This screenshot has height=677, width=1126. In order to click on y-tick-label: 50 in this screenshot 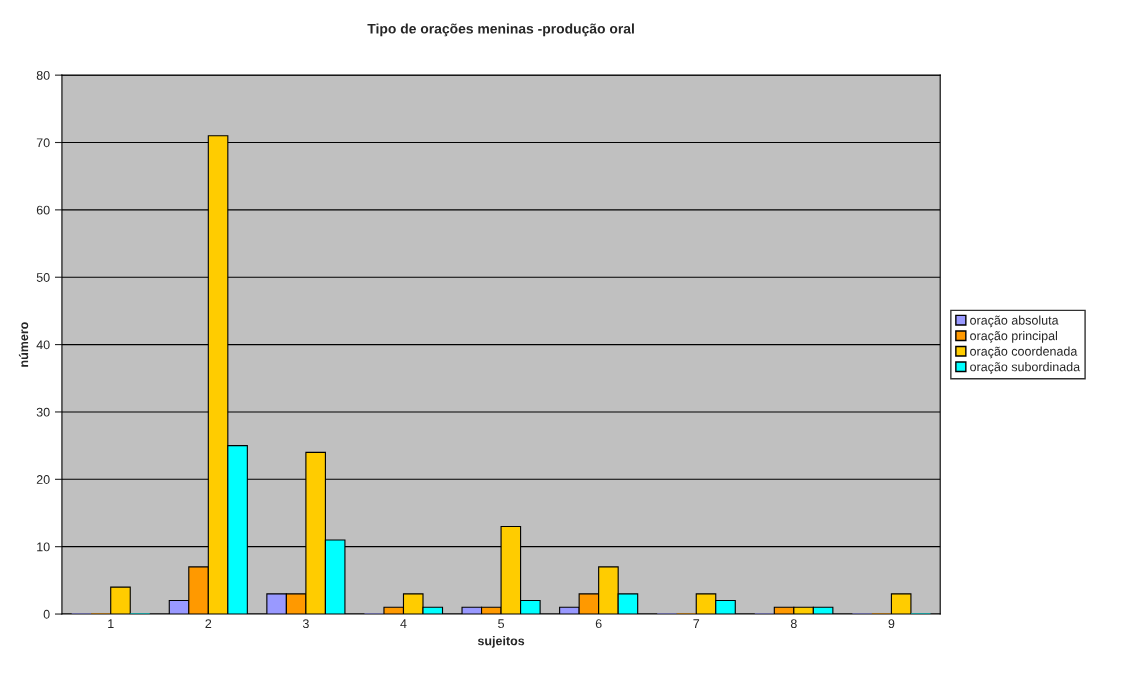, I will do `click(43, 277)`.